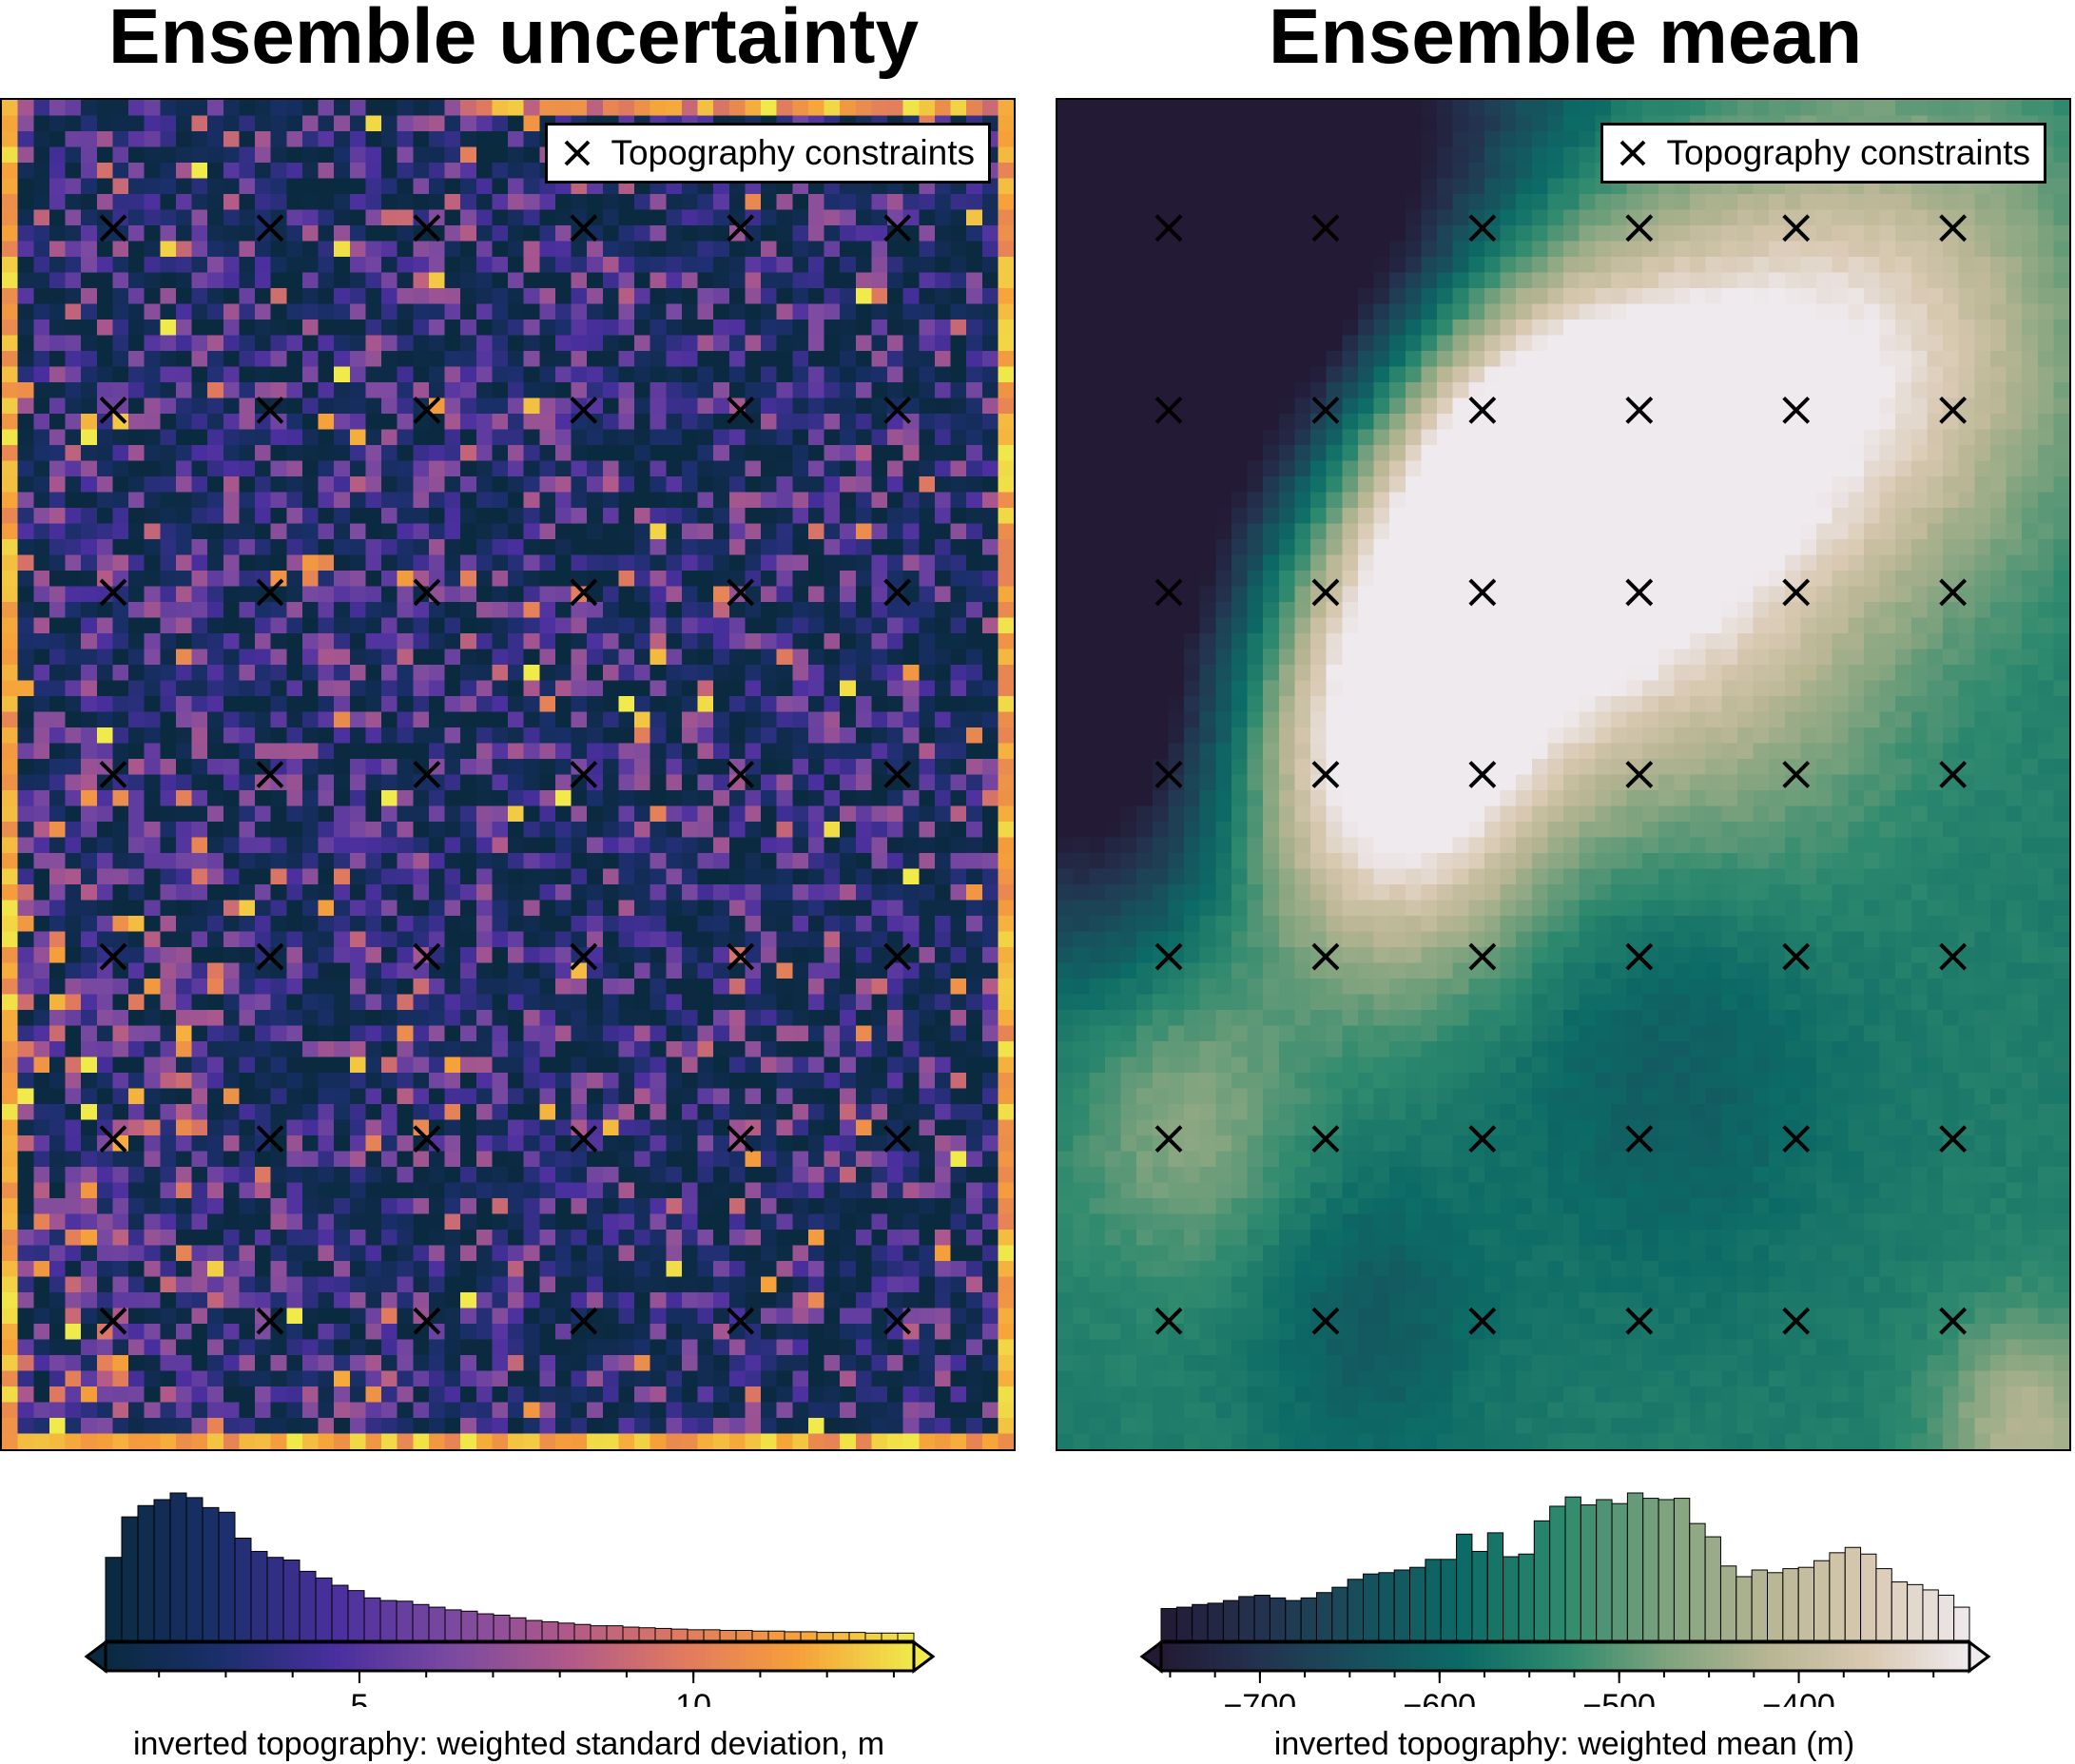  Describe the element at coordinates (1564, 1744) in the screenshot. I see `mean-colorbar-label: inverted topography: weighted mean (m)` at that location.